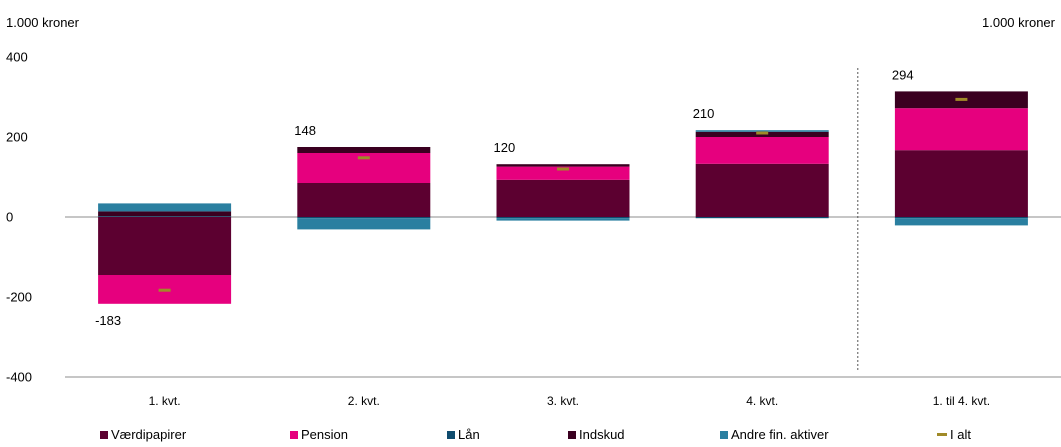 The image size is (1061, 447). Describe the element at coordinates (903, 74) in the screenshot. I see `total-data-label: 294` at that location.